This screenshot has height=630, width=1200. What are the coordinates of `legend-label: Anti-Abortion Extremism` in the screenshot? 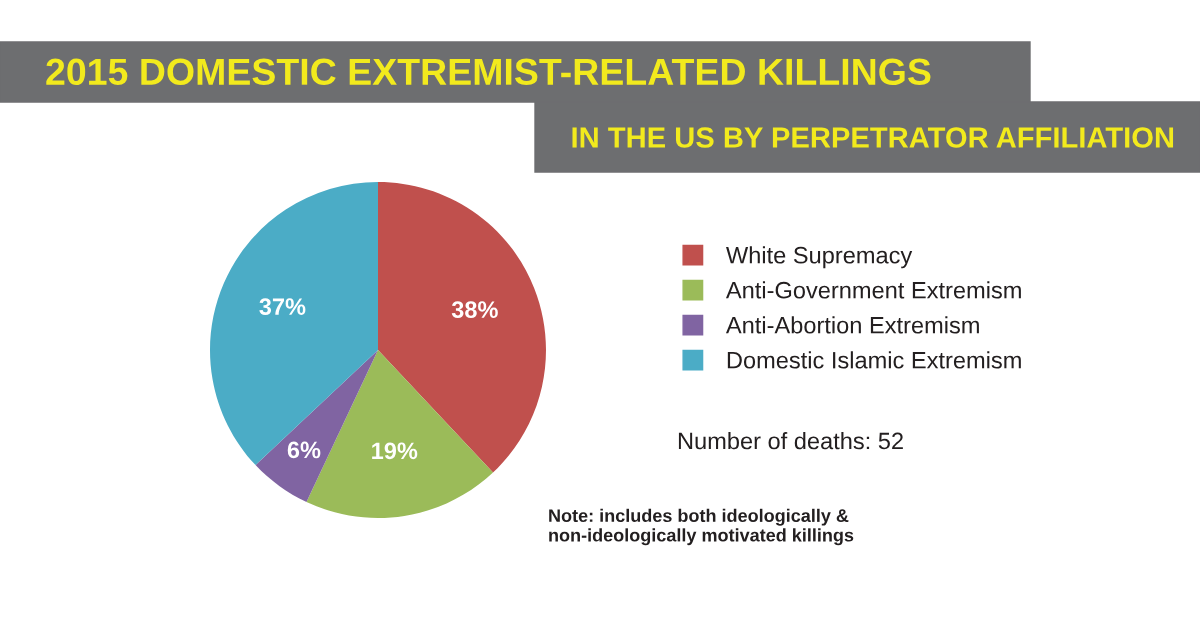 It's located at (852, 325).